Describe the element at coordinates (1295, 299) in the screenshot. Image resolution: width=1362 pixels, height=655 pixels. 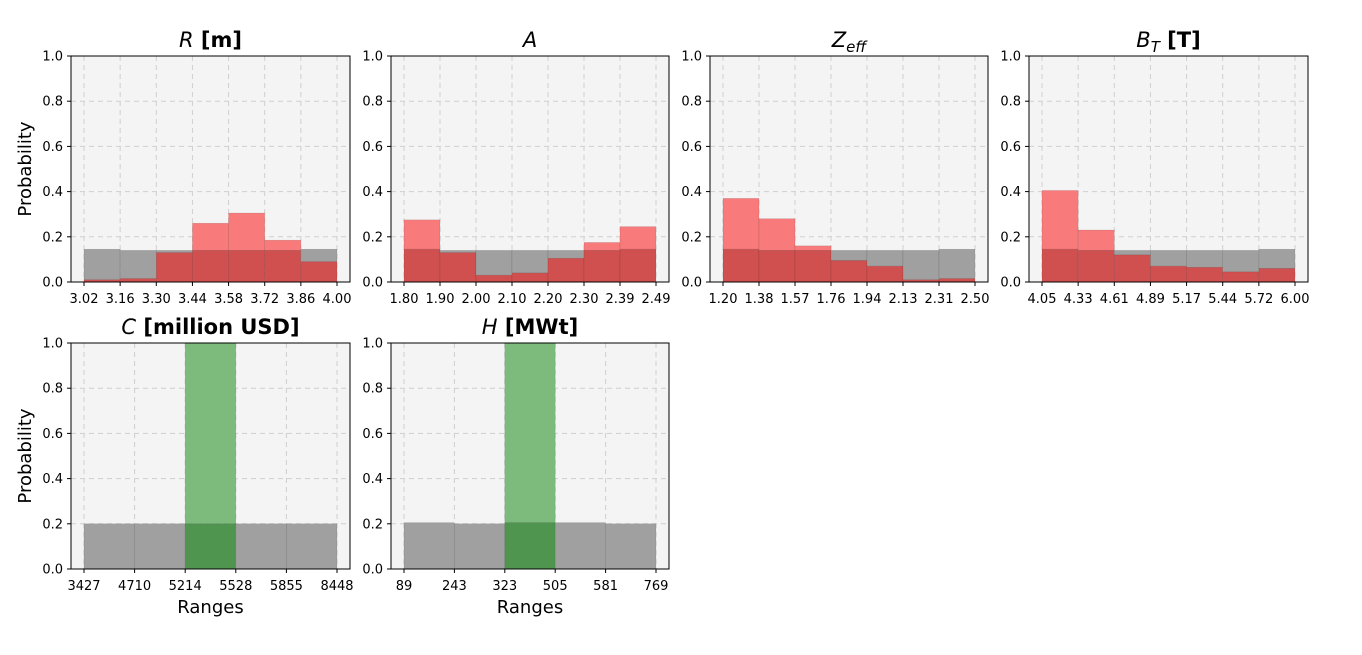
I see `x-tick-label: 6.00` at that location.